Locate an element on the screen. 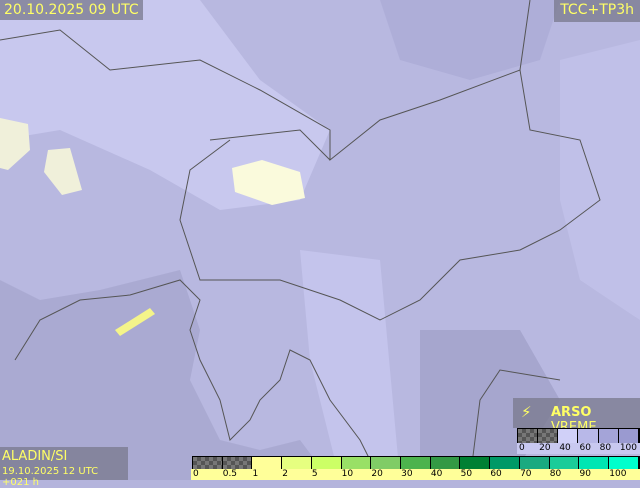  cloud-cover-legend-labels: 0 20 40 60 80 100 is located at coordinates (578, 448).